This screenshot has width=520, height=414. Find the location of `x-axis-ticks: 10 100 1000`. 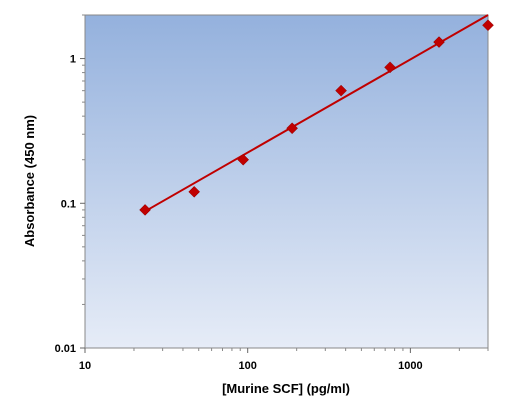

x-axis-ticks: 10 100 1000 is located at coordinates (284, 360).